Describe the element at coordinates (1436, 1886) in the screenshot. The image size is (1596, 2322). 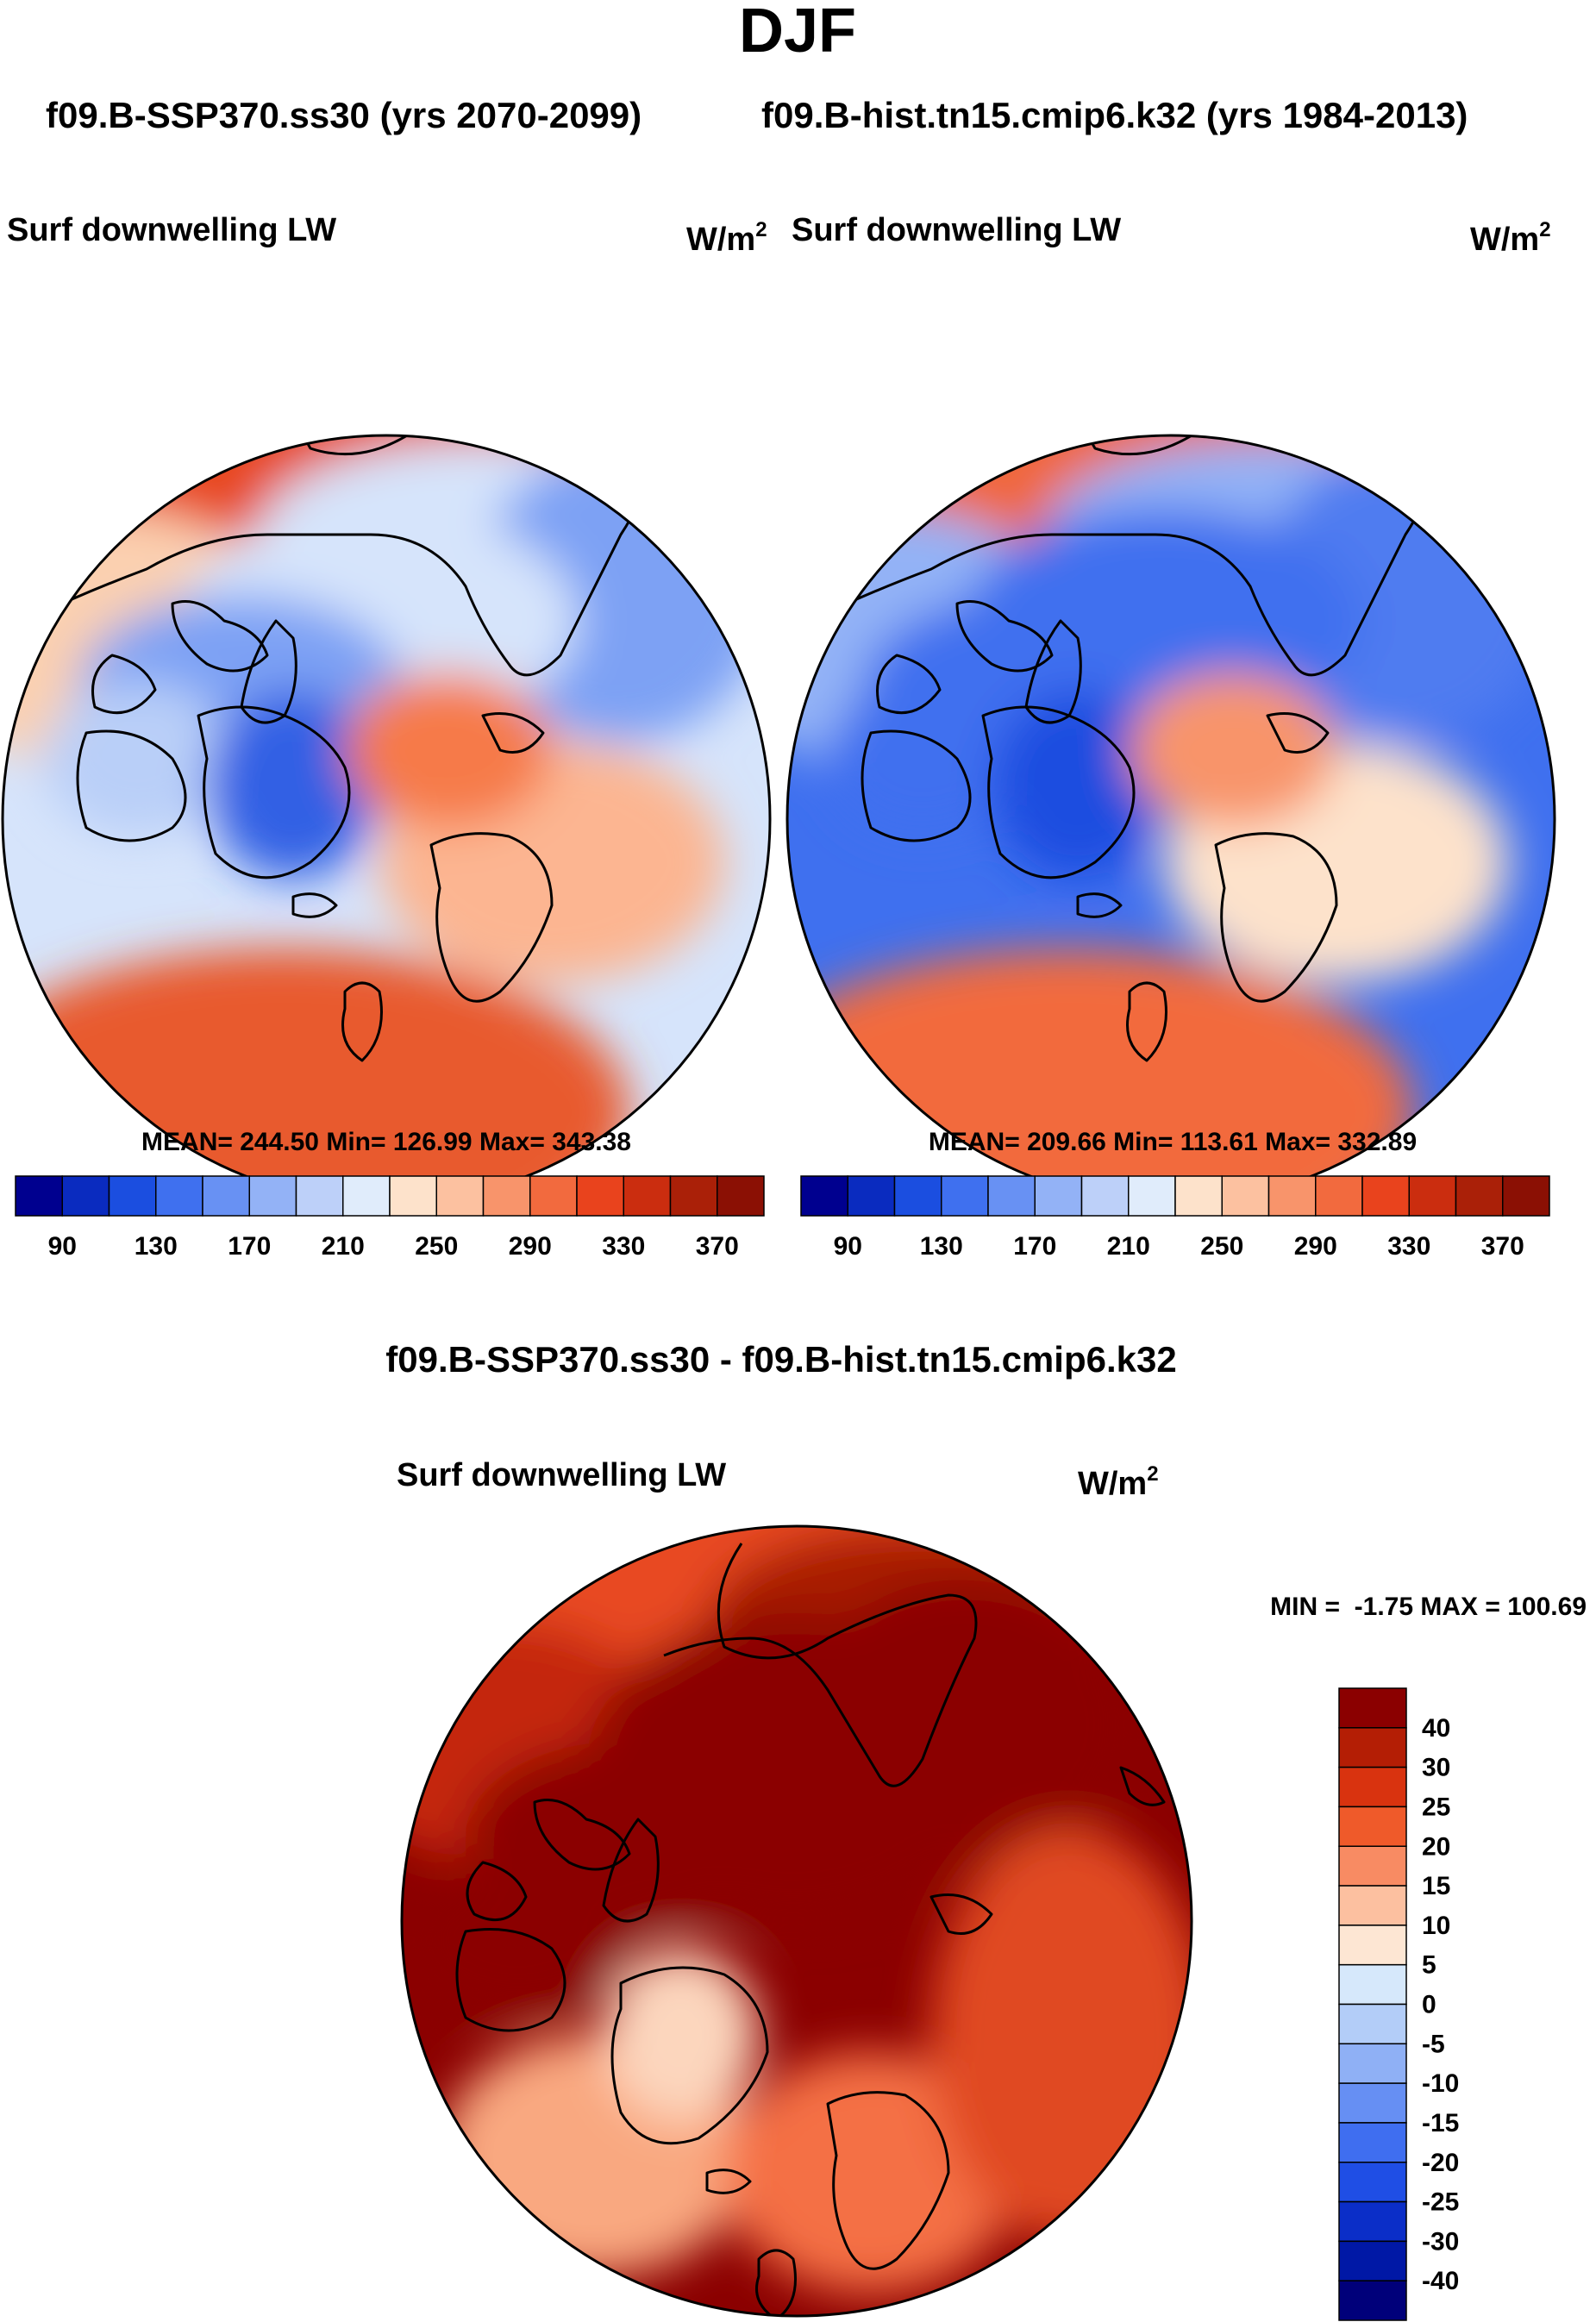
I see `colorbar-tick-label: 15` at that location.